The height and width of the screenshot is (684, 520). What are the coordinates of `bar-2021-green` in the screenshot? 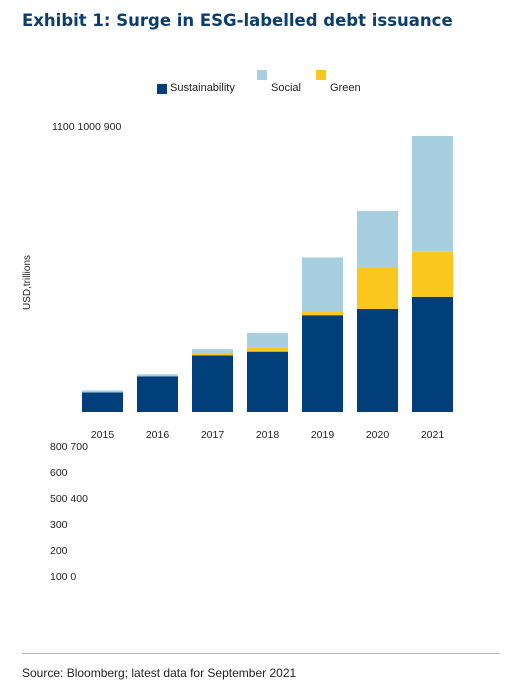 It's located at (432, 274).